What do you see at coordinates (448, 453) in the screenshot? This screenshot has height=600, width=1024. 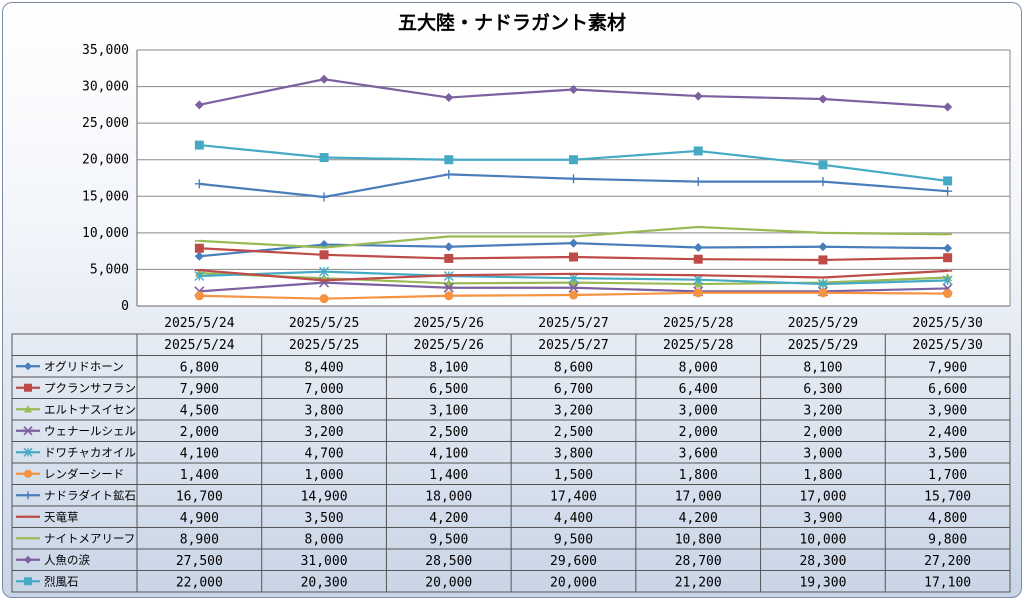 I see `table-value-cell: 4,100` at bounding box center [448, 453].